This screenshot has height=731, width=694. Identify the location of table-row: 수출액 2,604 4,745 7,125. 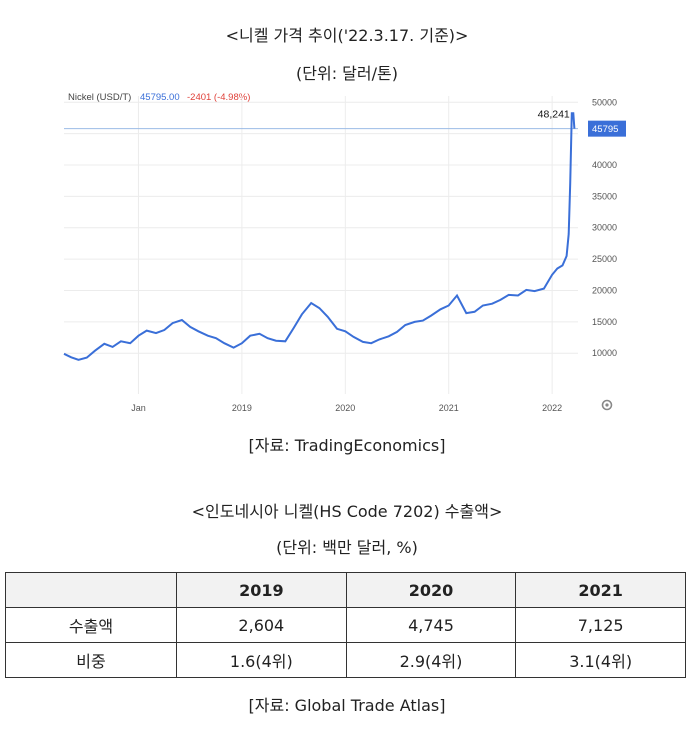
(345, 625).